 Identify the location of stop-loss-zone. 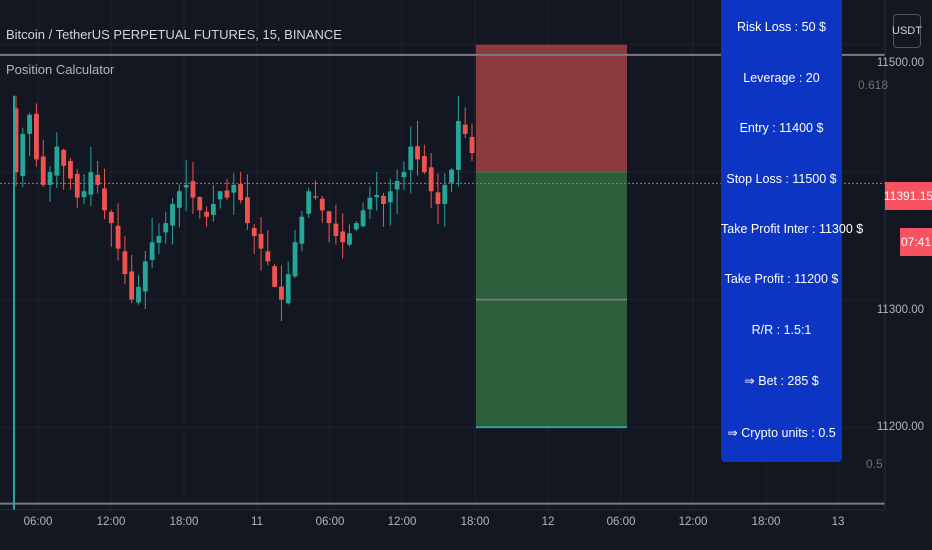
(551, 108).